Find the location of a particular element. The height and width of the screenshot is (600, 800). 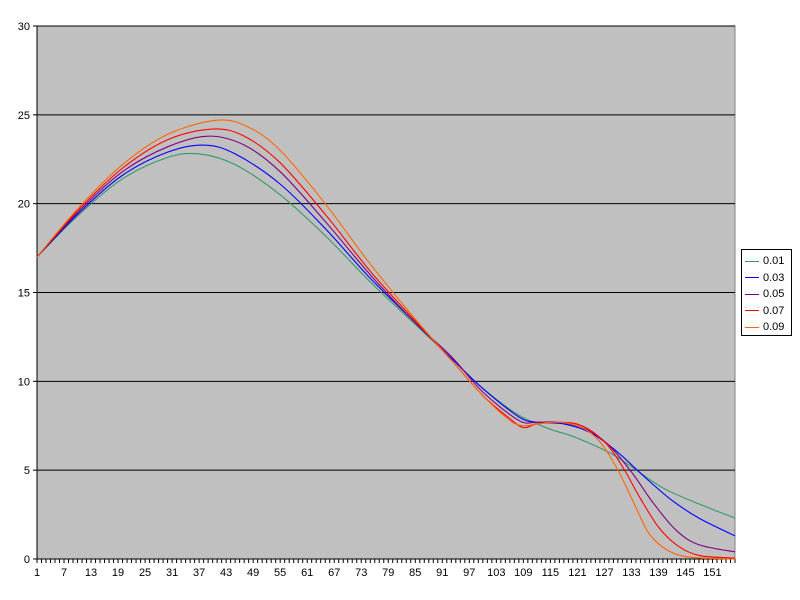

legend-item: 0.09 is located at coordinates (768, 327).